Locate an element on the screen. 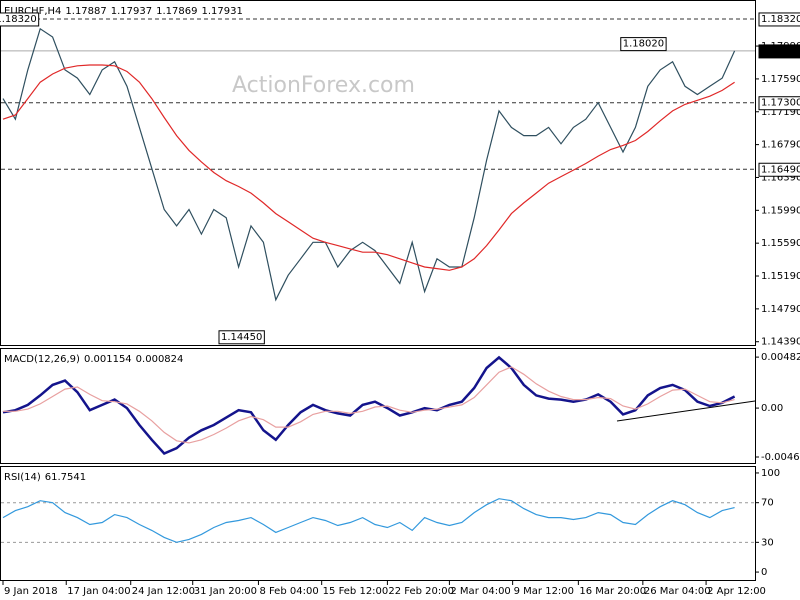 Image resolution: width=800 pixels, height=600 pixels. watermark: ActionForex.com is located at coordinates (323, 85).